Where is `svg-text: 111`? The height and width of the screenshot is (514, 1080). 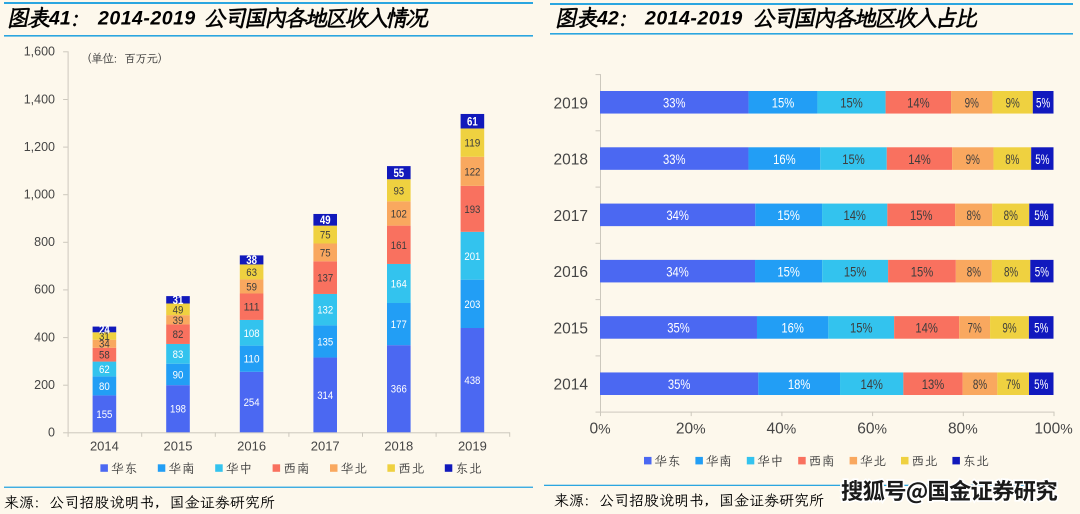 svg-text: 111 is located at coordinates (252, 308).